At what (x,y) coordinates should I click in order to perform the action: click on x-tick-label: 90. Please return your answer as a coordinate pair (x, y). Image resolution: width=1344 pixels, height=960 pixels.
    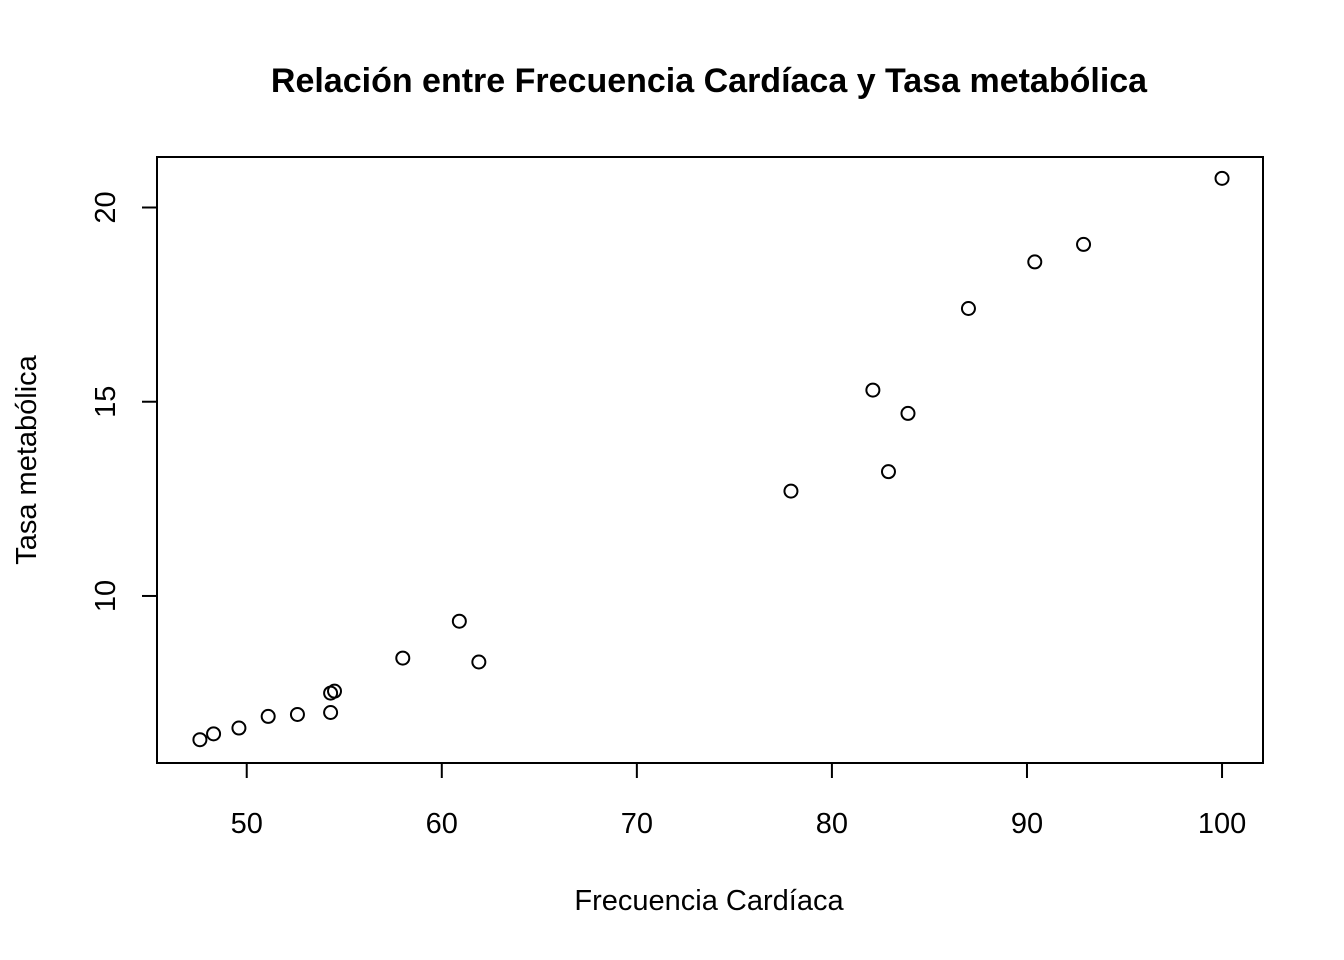
    Looking at the image, I should click on (1027, 824).